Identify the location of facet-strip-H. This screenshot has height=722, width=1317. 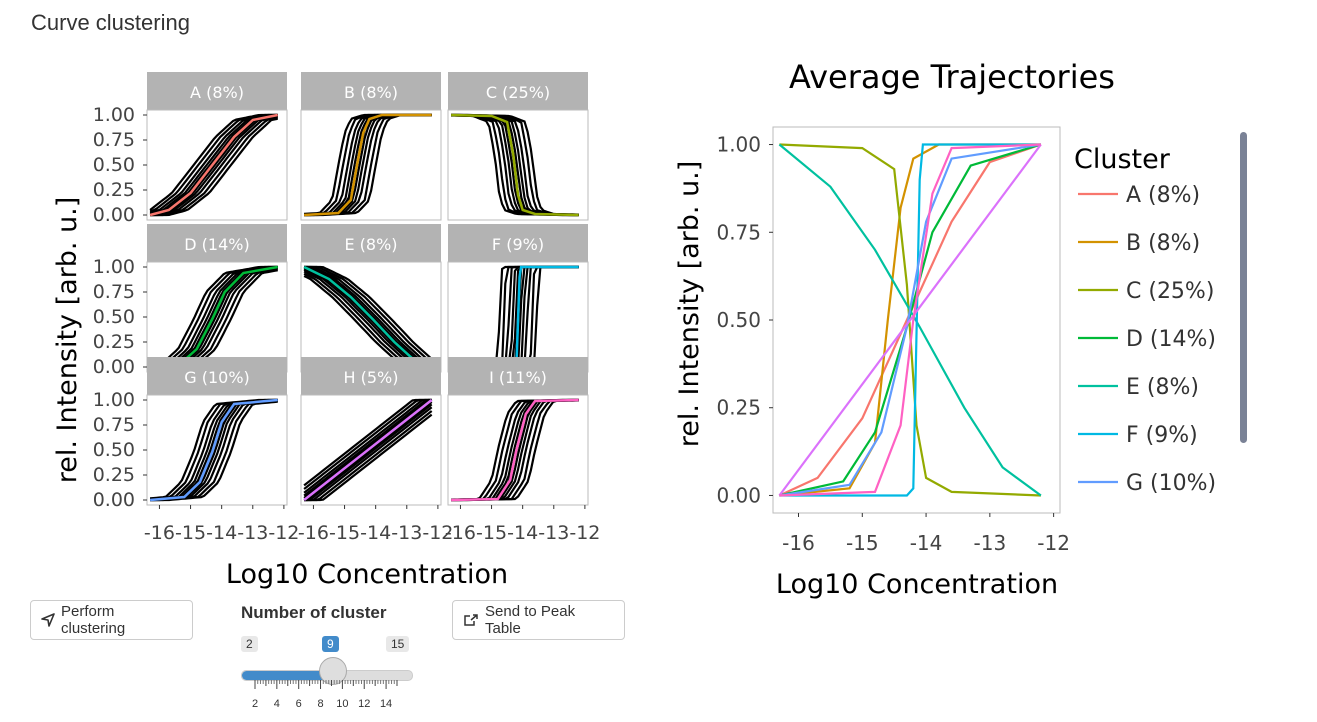
(371, 376).